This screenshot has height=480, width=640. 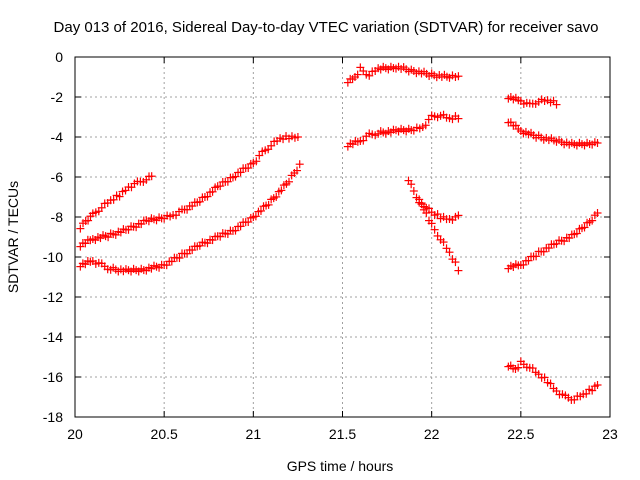 What do you see at coordinates (53, 377) in the screenshot?
I see `y-tick-label: -16` at bounding box center [53, 377].